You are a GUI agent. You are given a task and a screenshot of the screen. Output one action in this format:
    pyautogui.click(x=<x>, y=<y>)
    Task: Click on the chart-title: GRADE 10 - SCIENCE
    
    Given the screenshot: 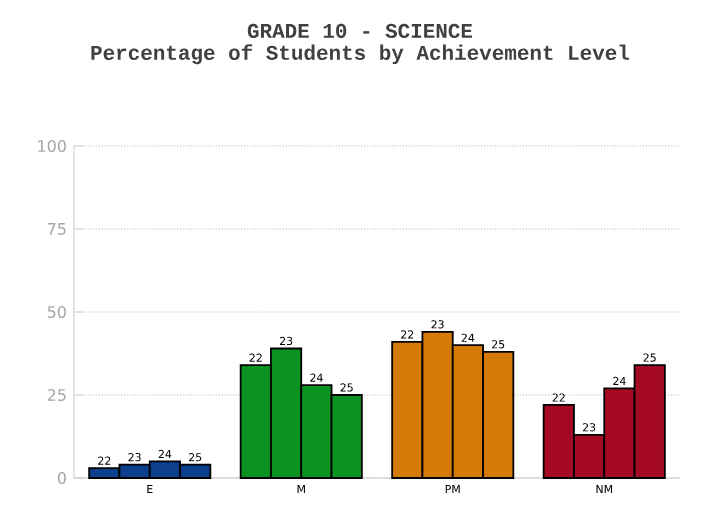 What is the action you would take?
    pyautogui.click(x=360, y=31)
    